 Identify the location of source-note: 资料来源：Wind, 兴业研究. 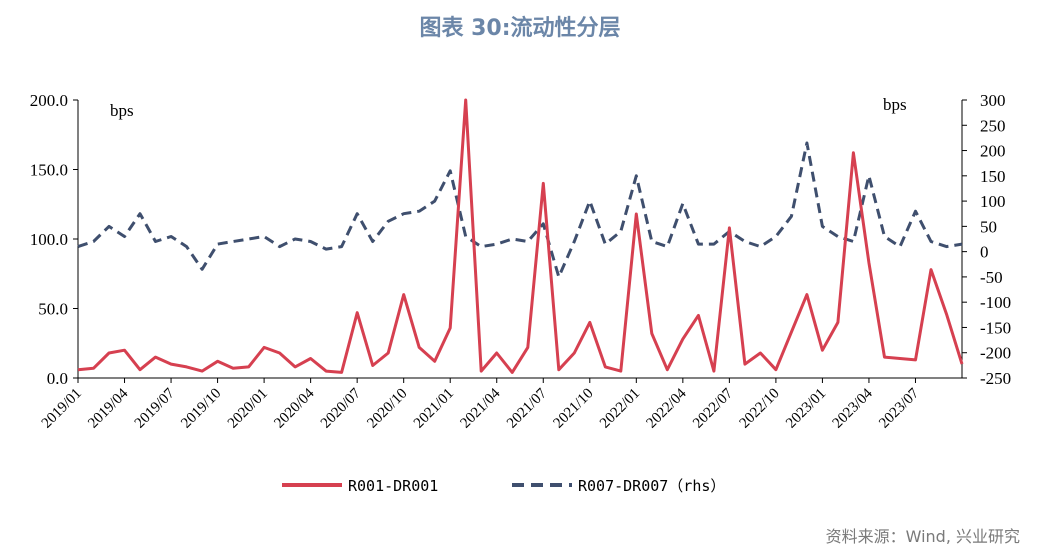
(922, 536).